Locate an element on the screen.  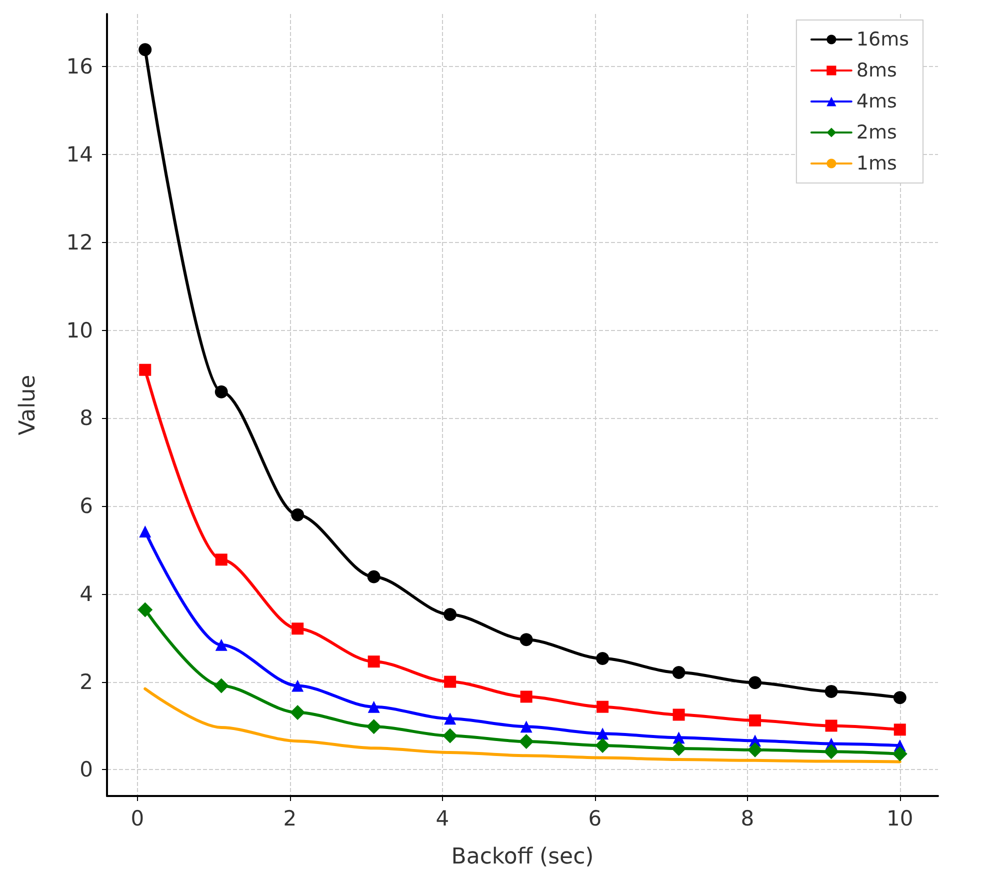
x-tick-label: 2 is located at coordinates (290, 818).